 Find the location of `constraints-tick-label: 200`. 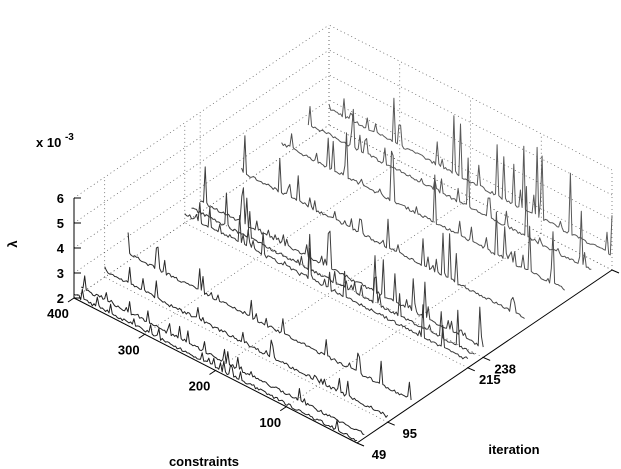

constraints-tick-label: 200 is located at coordinates (200, 386).